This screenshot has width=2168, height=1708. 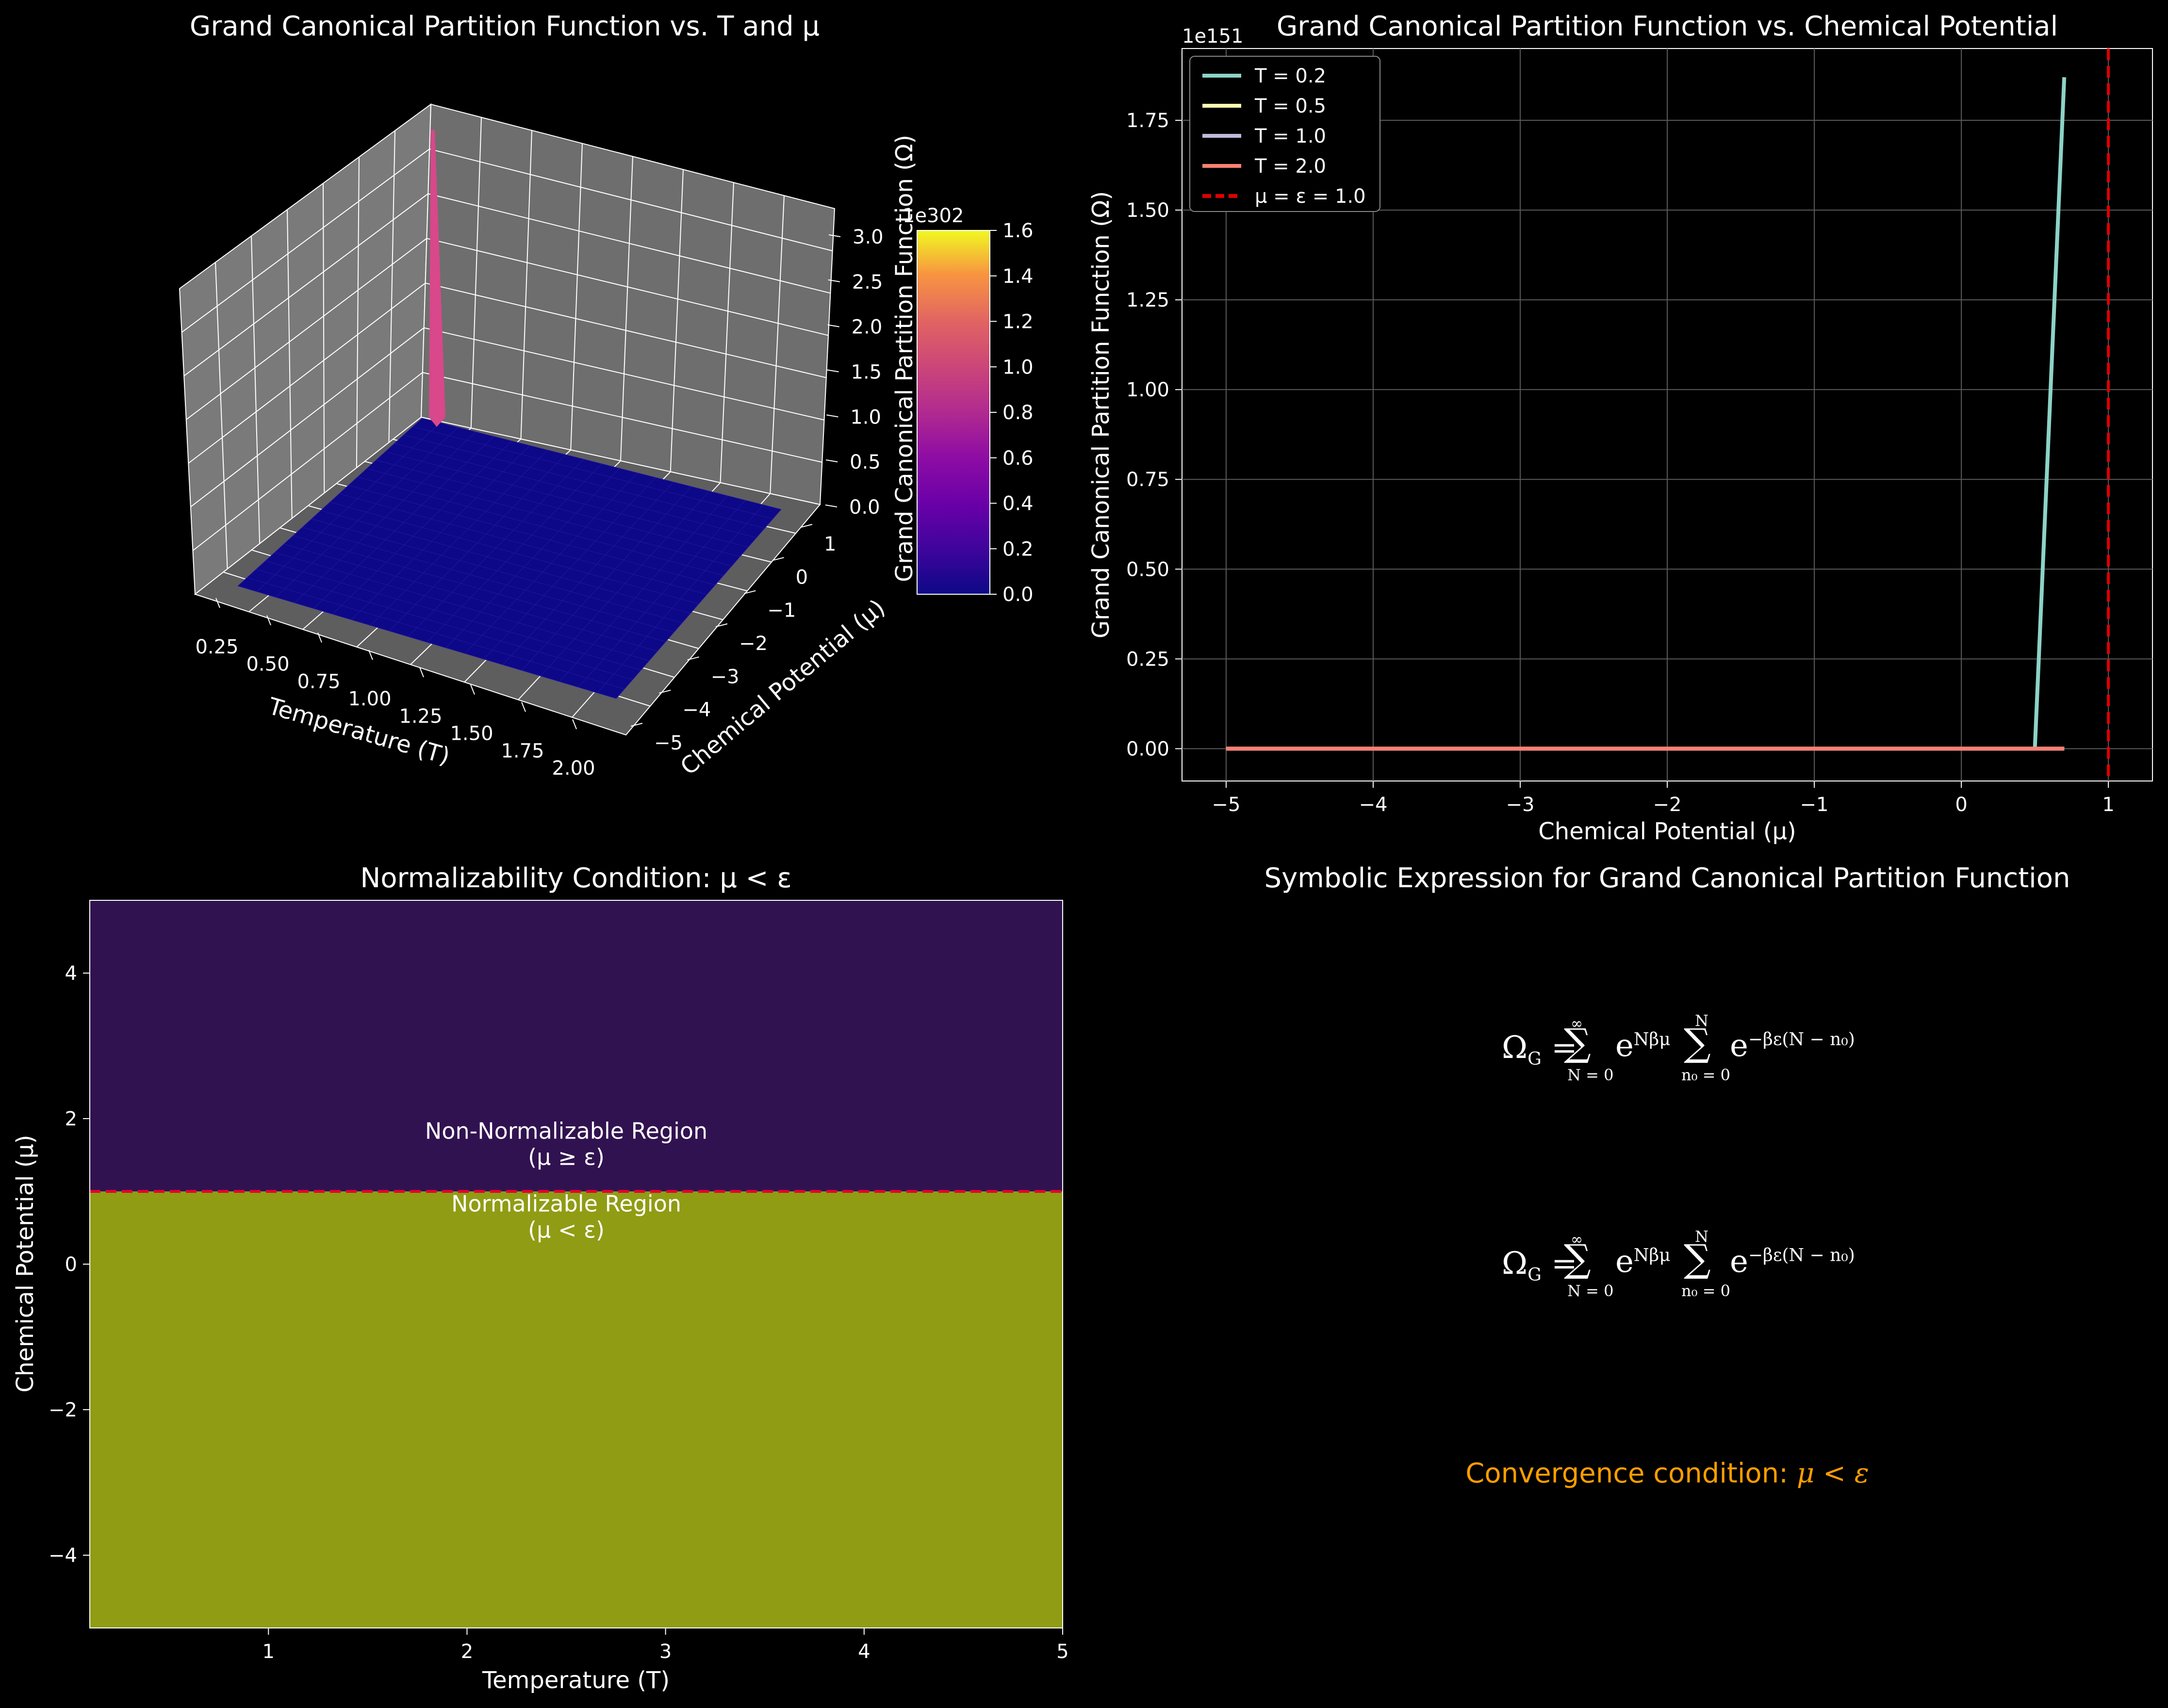 What do you see at coordinates (1147, 121) in the screenshot?
I see `line-y-tick-label: 1.75` at bounding box center [1147, 121].